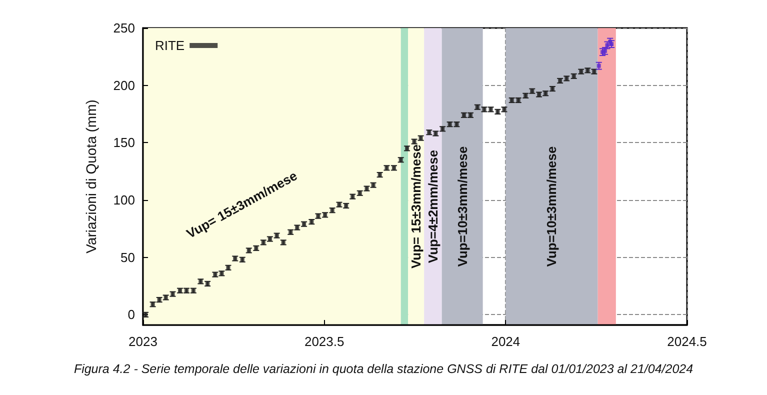 Image resolution: width=767 pixels, height=395 pixels. What do you see at coordinates (131, 314) in the screenshot?
I see `y-tick-label: 0` at bounding box center [131, 314].